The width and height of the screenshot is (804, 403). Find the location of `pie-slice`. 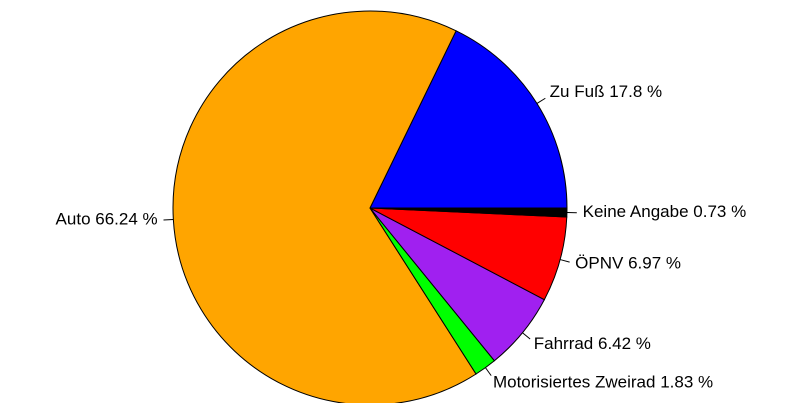

pie-slice is located at coordinates (468, 119).